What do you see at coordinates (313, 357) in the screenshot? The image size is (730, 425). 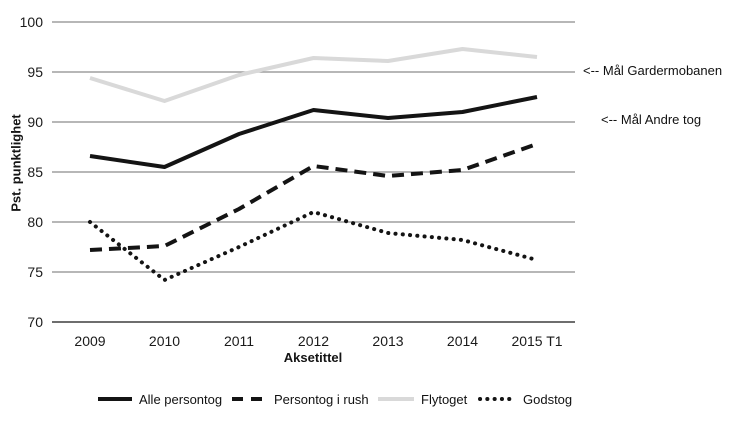 I see `x-axis-title: Aksetittel` at bounding box center [313, 357].